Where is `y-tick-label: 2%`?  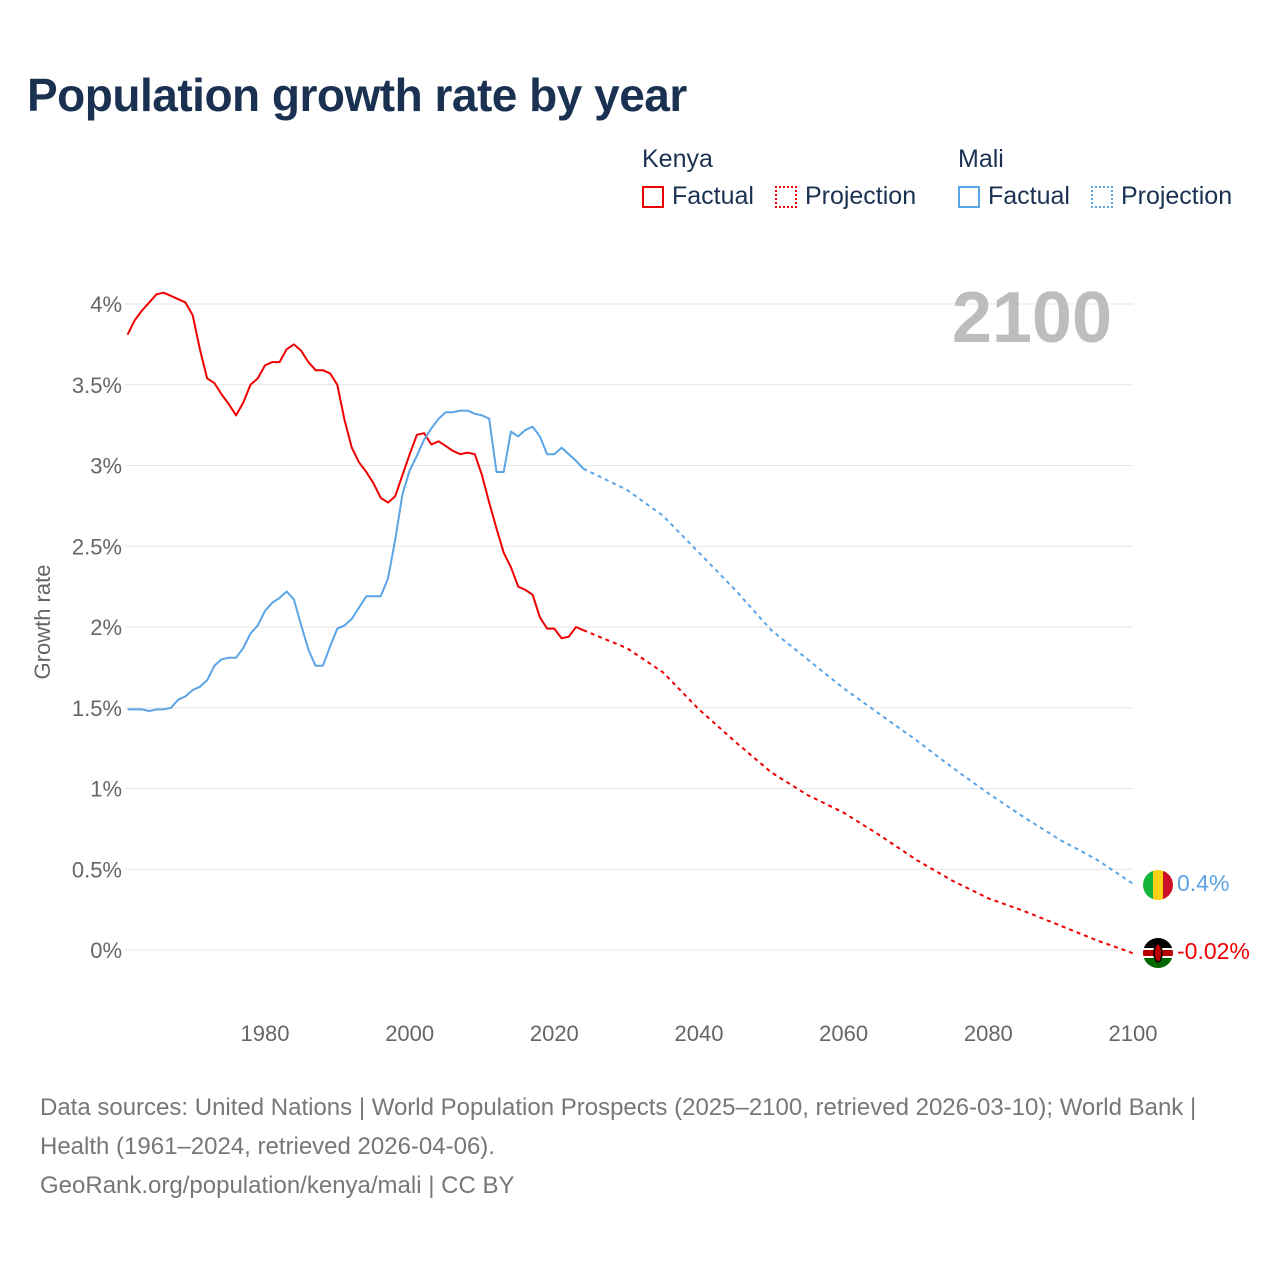
y-tick-label: 2% is located at coordinates (106, 627).